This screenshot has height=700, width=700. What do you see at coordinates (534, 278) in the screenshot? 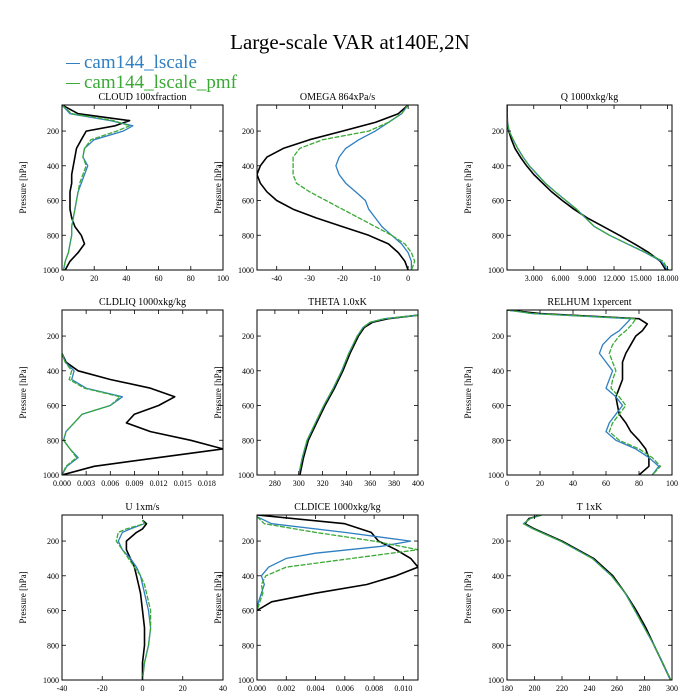
I see `x-tick-label: 3.000` at bounding box center [534, 278].